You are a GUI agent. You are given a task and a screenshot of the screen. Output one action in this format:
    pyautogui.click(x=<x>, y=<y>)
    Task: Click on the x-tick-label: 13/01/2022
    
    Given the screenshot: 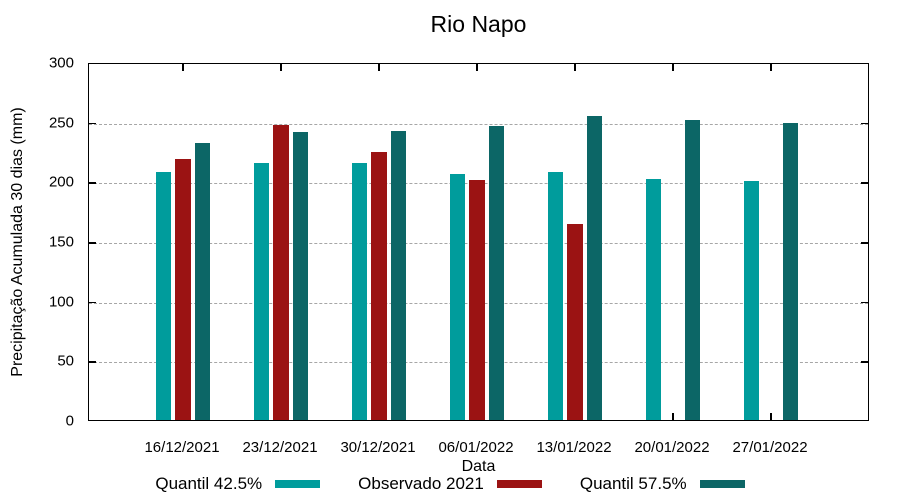 What is the action you would take?
    pyautogui.click(x=574, y=447)
    